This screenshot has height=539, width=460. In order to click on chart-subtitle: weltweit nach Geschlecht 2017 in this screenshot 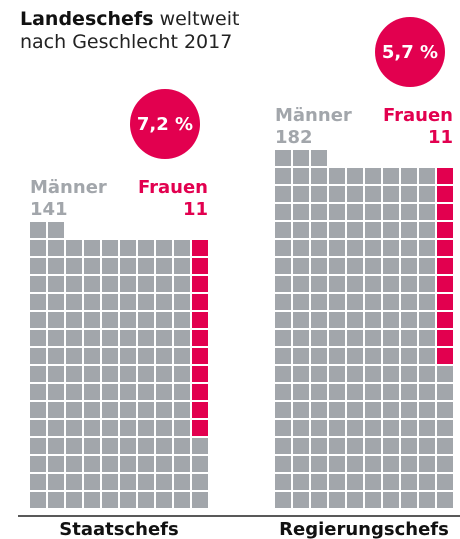, I will do `click(130, 30)`.